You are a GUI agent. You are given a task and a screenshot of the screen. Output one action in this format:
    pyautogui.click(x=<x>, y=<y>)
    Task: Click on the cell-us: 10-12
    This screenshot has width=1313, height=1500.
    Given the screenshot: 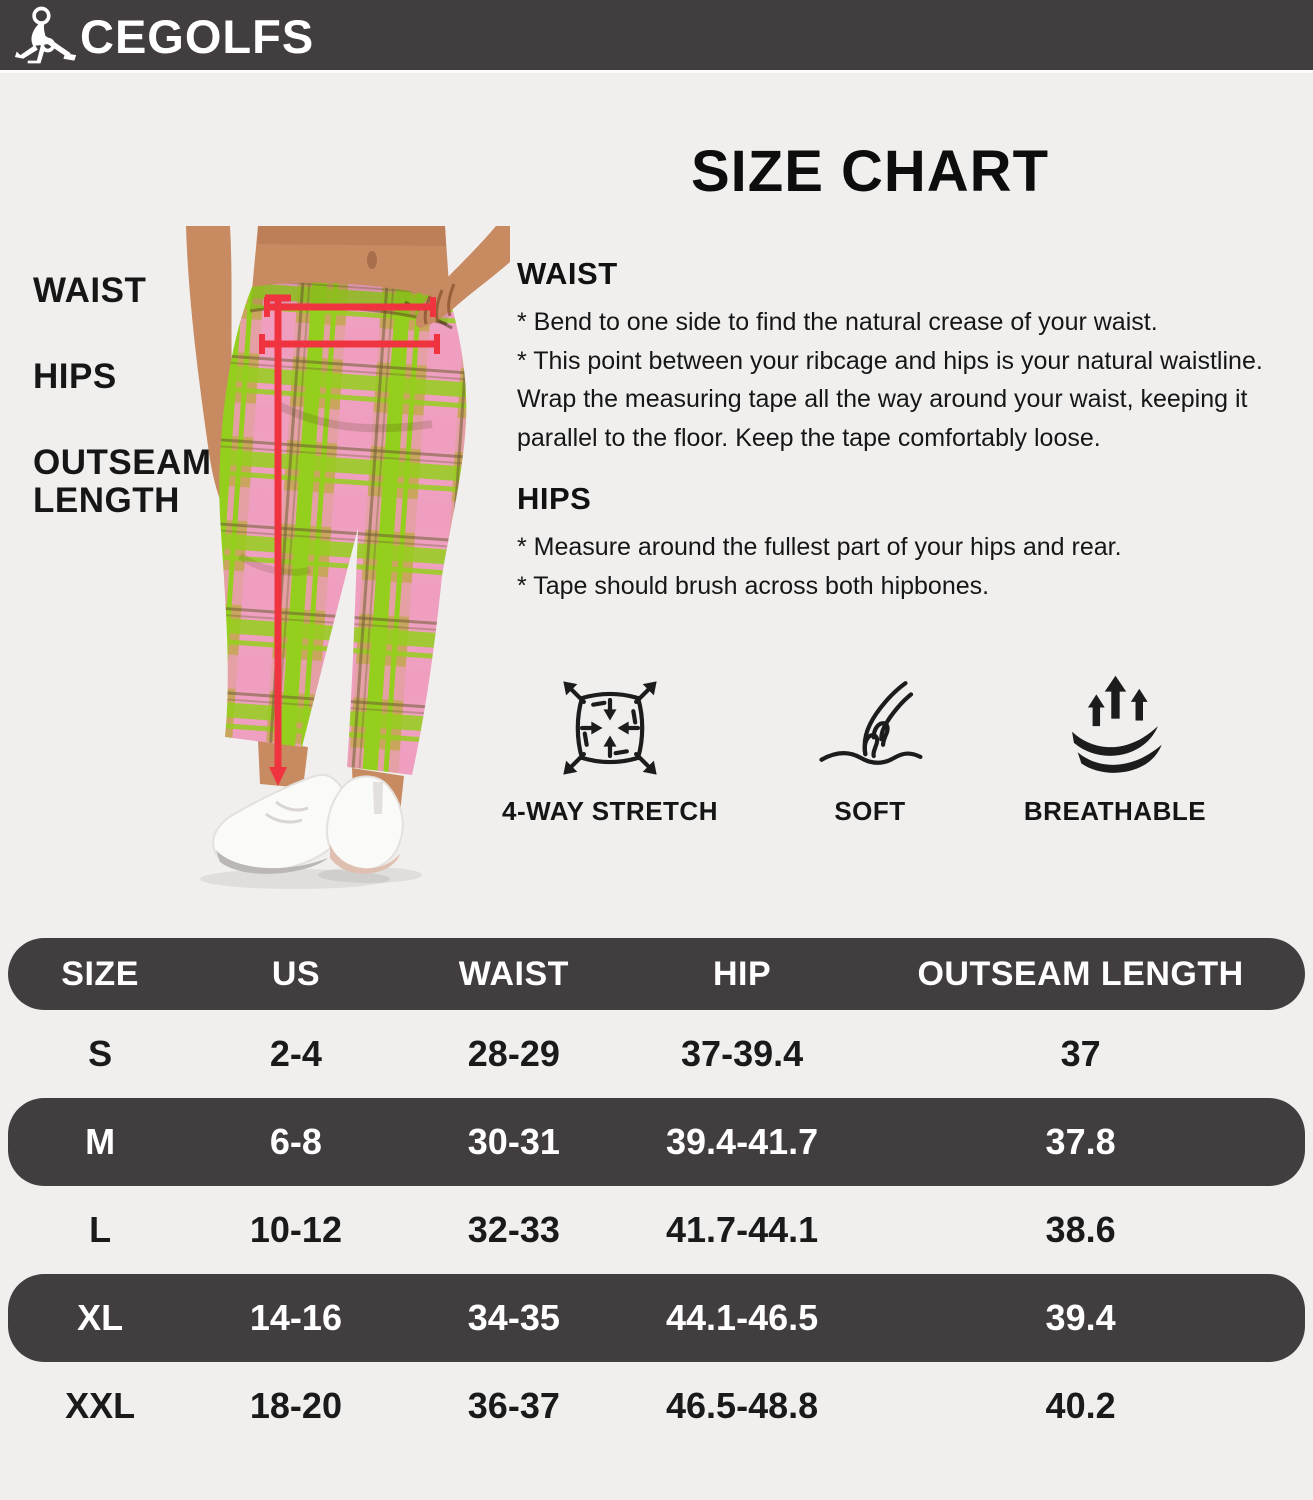 What is the action you would take?
    pyautogui.click(x=295, y=1229)
    